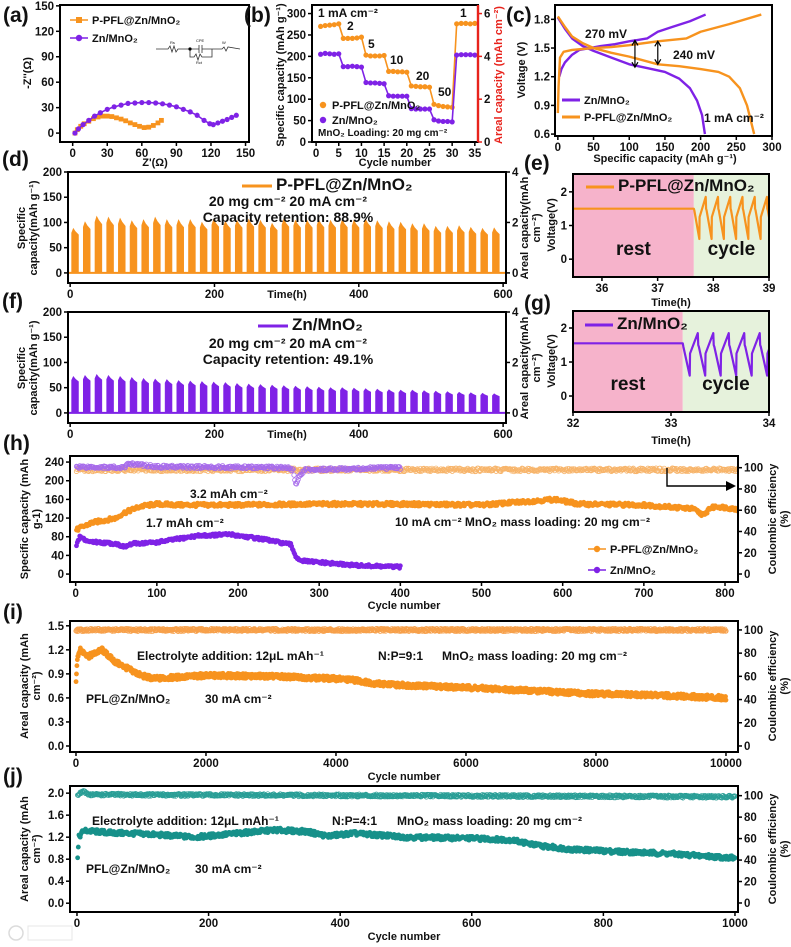 This screenshot has width=791, height=947. I want to click on y-axis-title-box: -Z''(Ω), so click(28, 73).